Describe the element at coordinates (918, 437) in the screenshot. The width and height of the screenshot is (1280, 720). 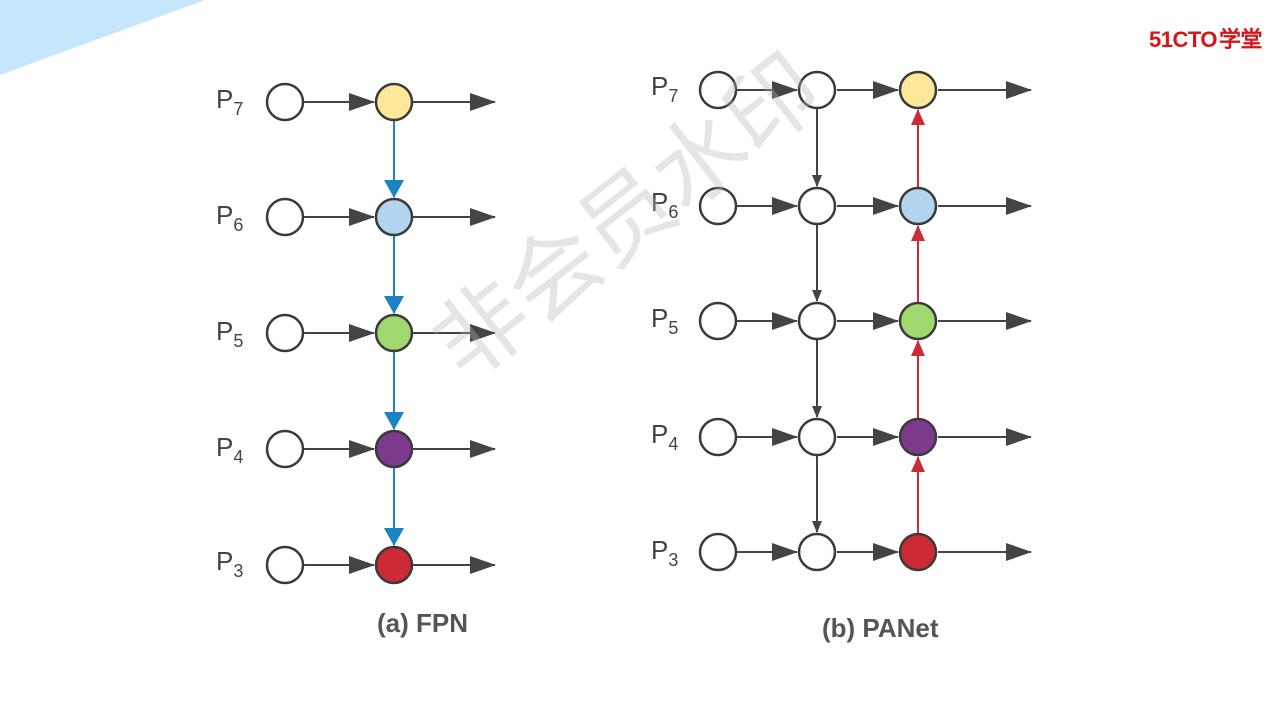
I see `panet-feature-node-p4` at that location.